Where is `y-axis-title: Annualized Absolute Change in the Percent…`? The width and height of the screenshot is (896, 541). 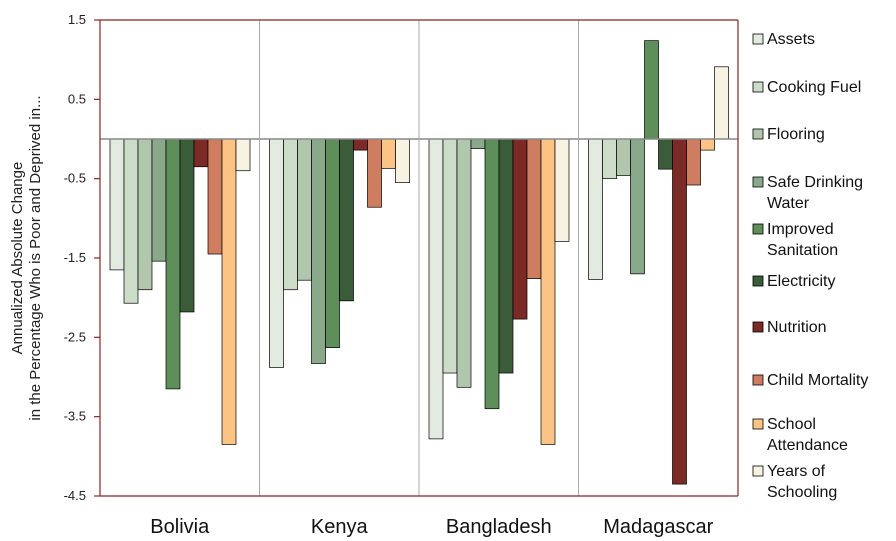 y-axis-title: Annualized Absolute Change in the Percent… is located at coordinates (26, 257).